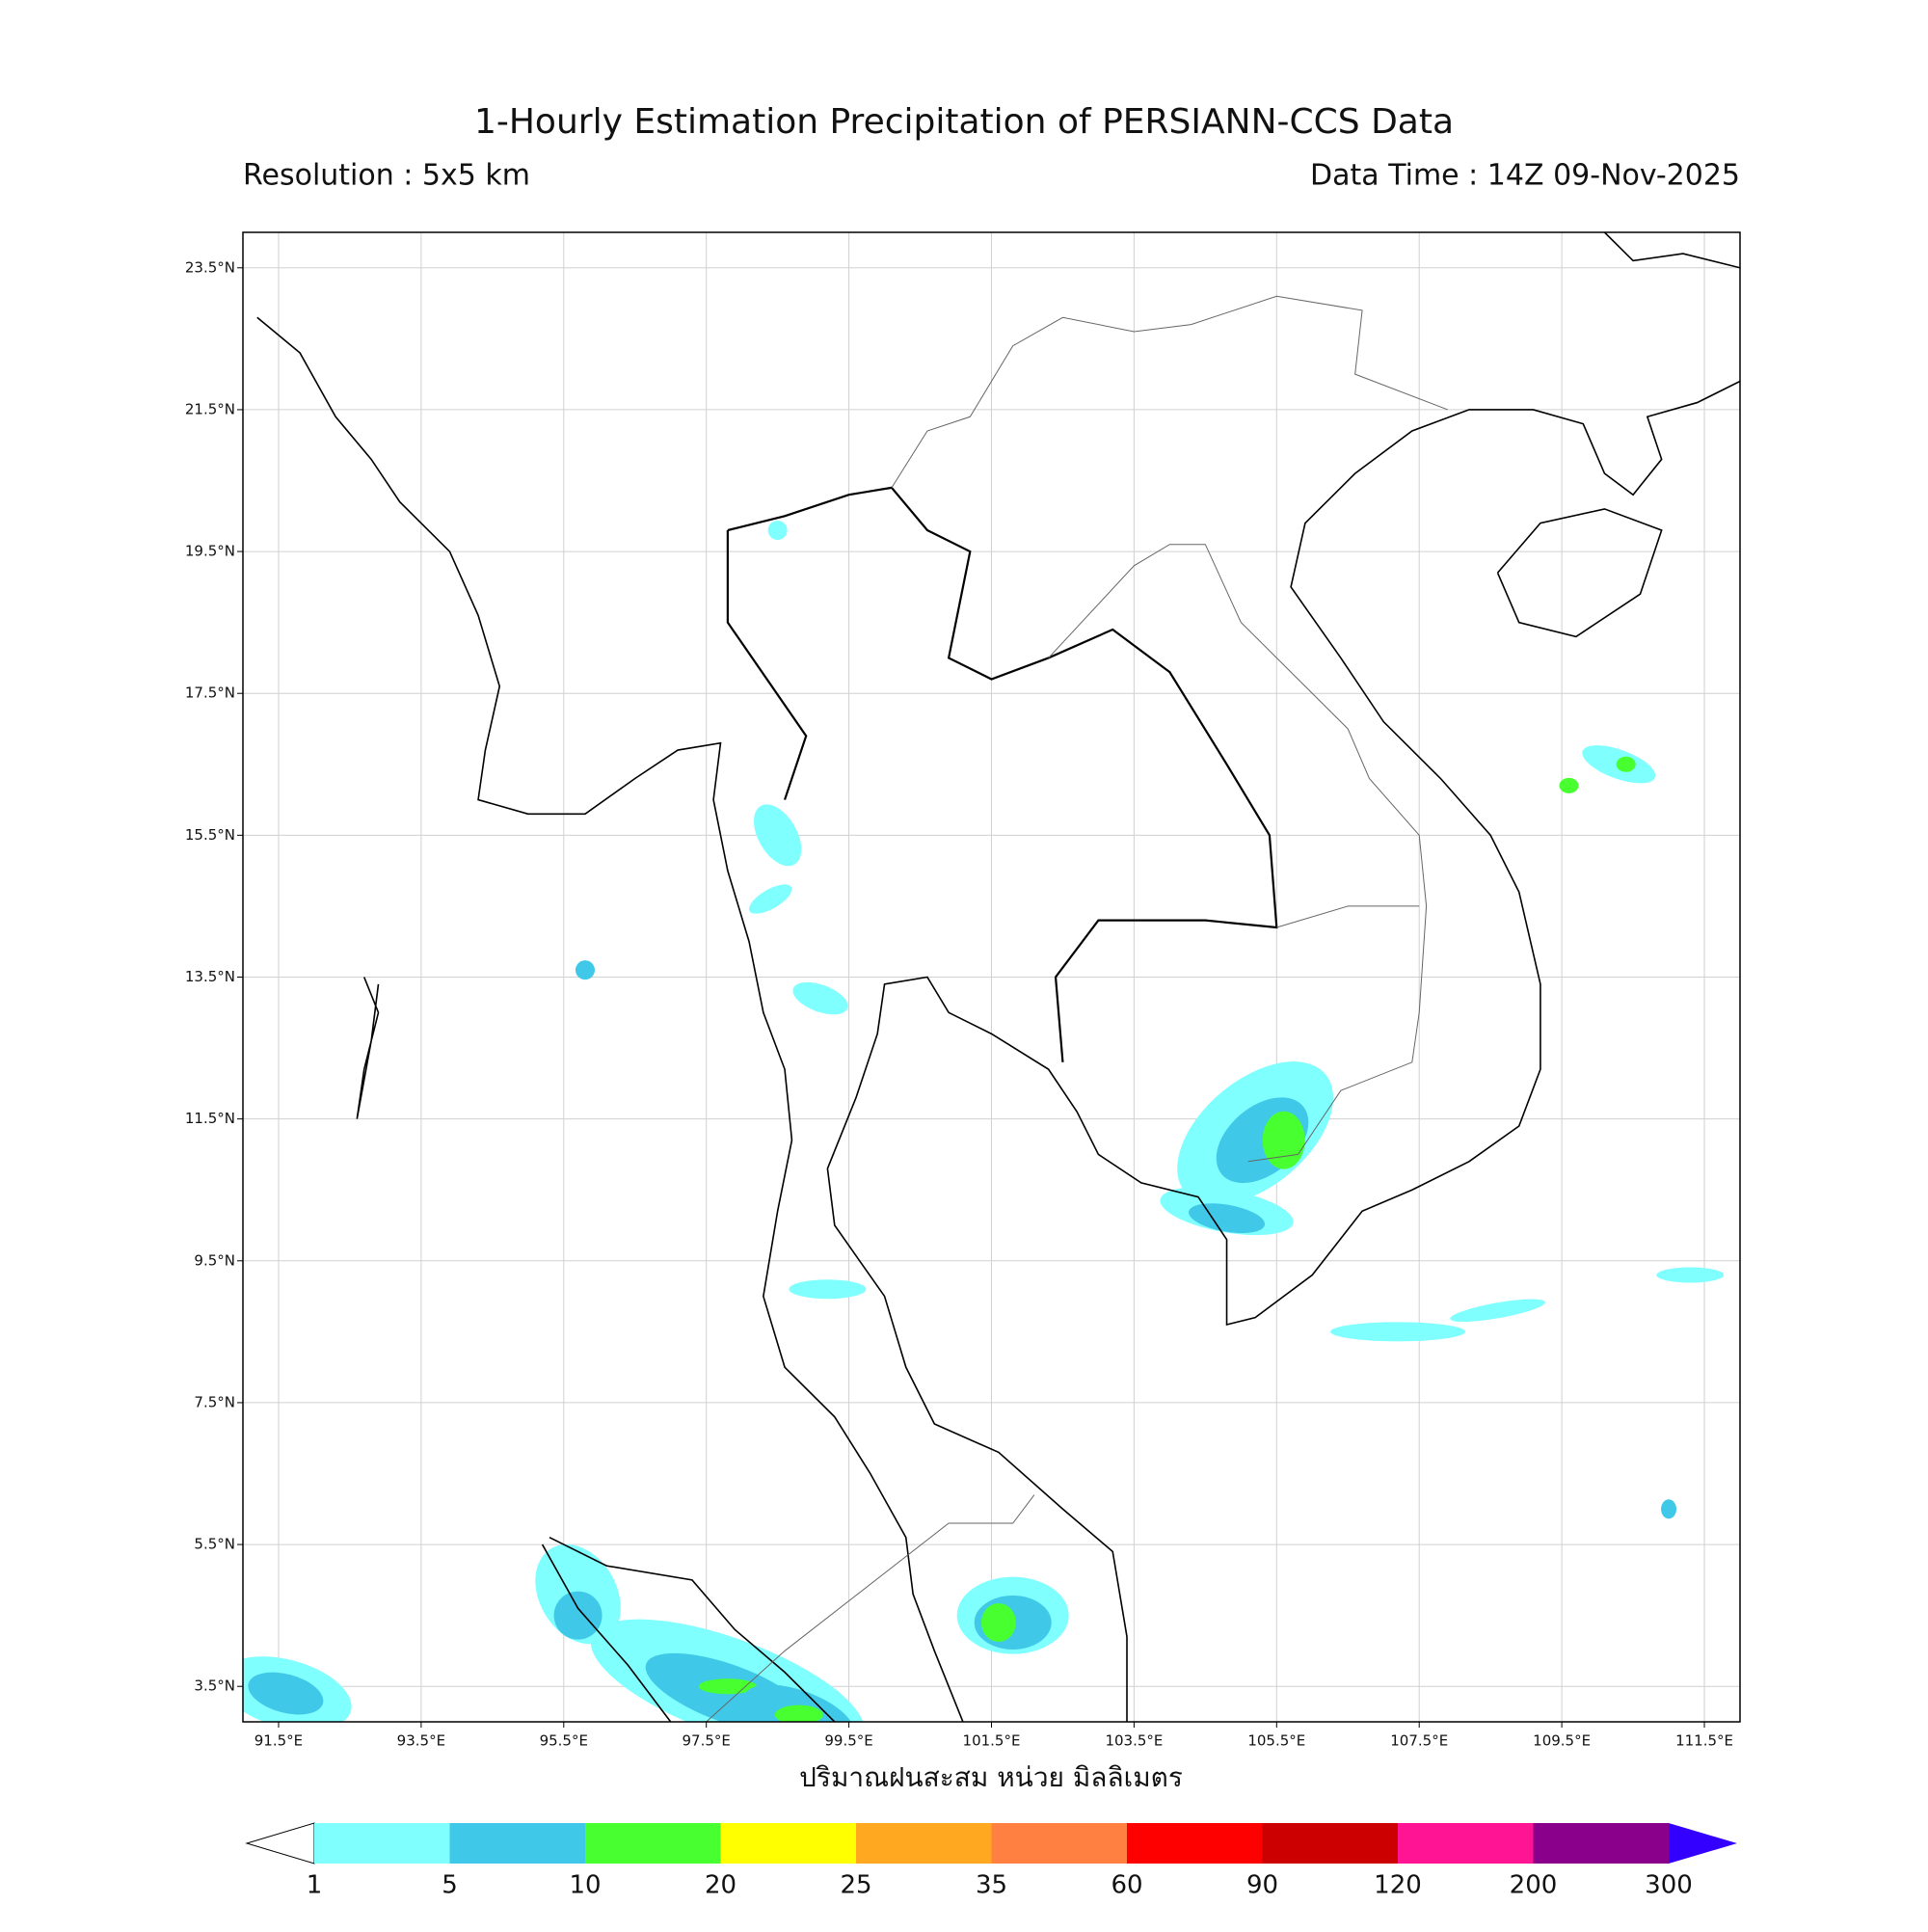  What do you see at coordinates (1704, 1741) in the screenshot?
I see `lon-tick-label: 111.5°E` at bounding box center [1704, 1741].